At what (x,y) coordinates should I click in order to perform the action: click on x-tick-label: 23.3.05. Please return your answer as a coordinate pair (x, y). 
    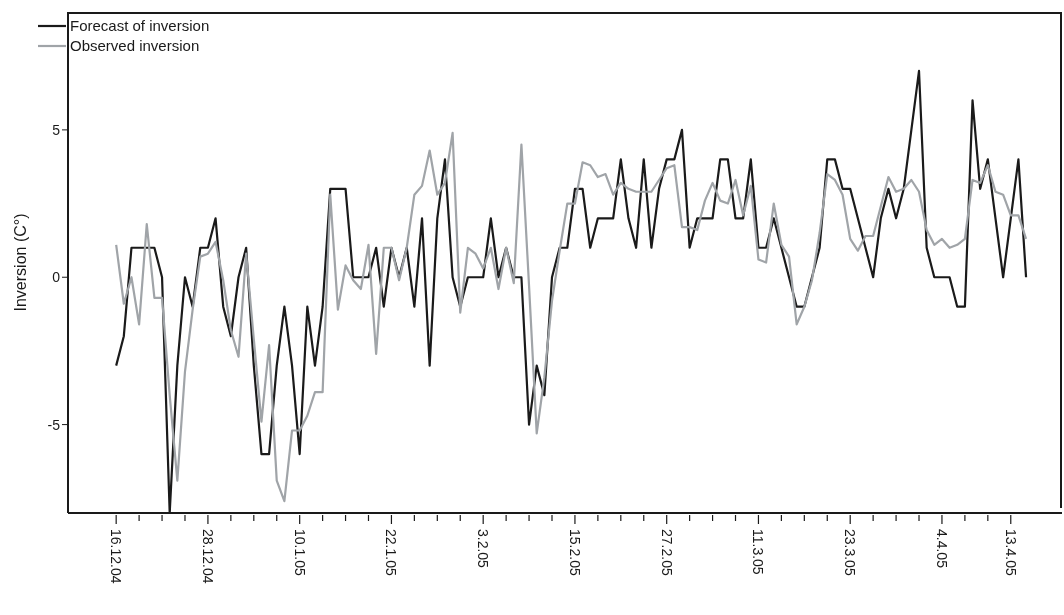
    Looking at the image, I should click on (850, 552).